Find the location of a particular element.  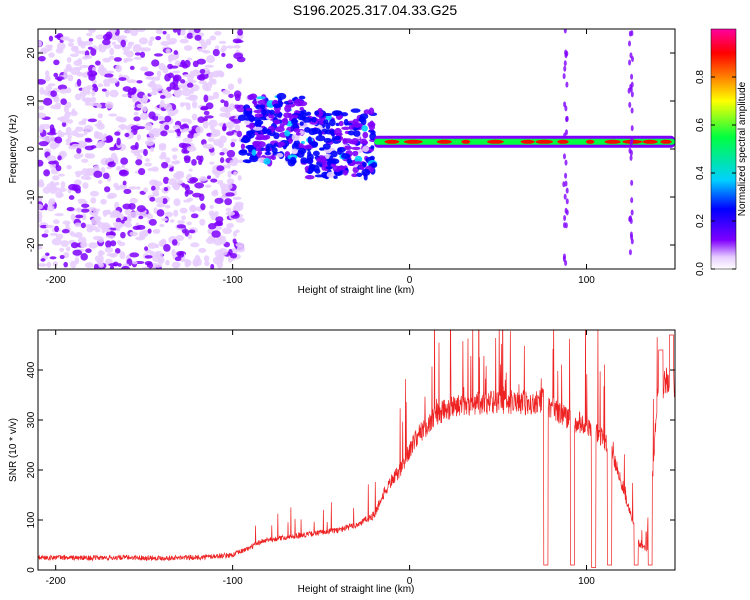

y-tick-label: 300 is located at coordinates (31, 419).